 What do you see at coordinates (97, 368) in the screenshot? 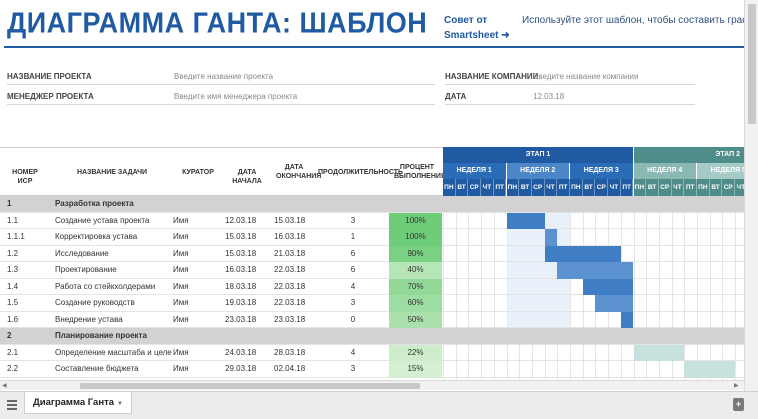
I see `cell-task: Составление бюджета` at bounding box center [97, 368].